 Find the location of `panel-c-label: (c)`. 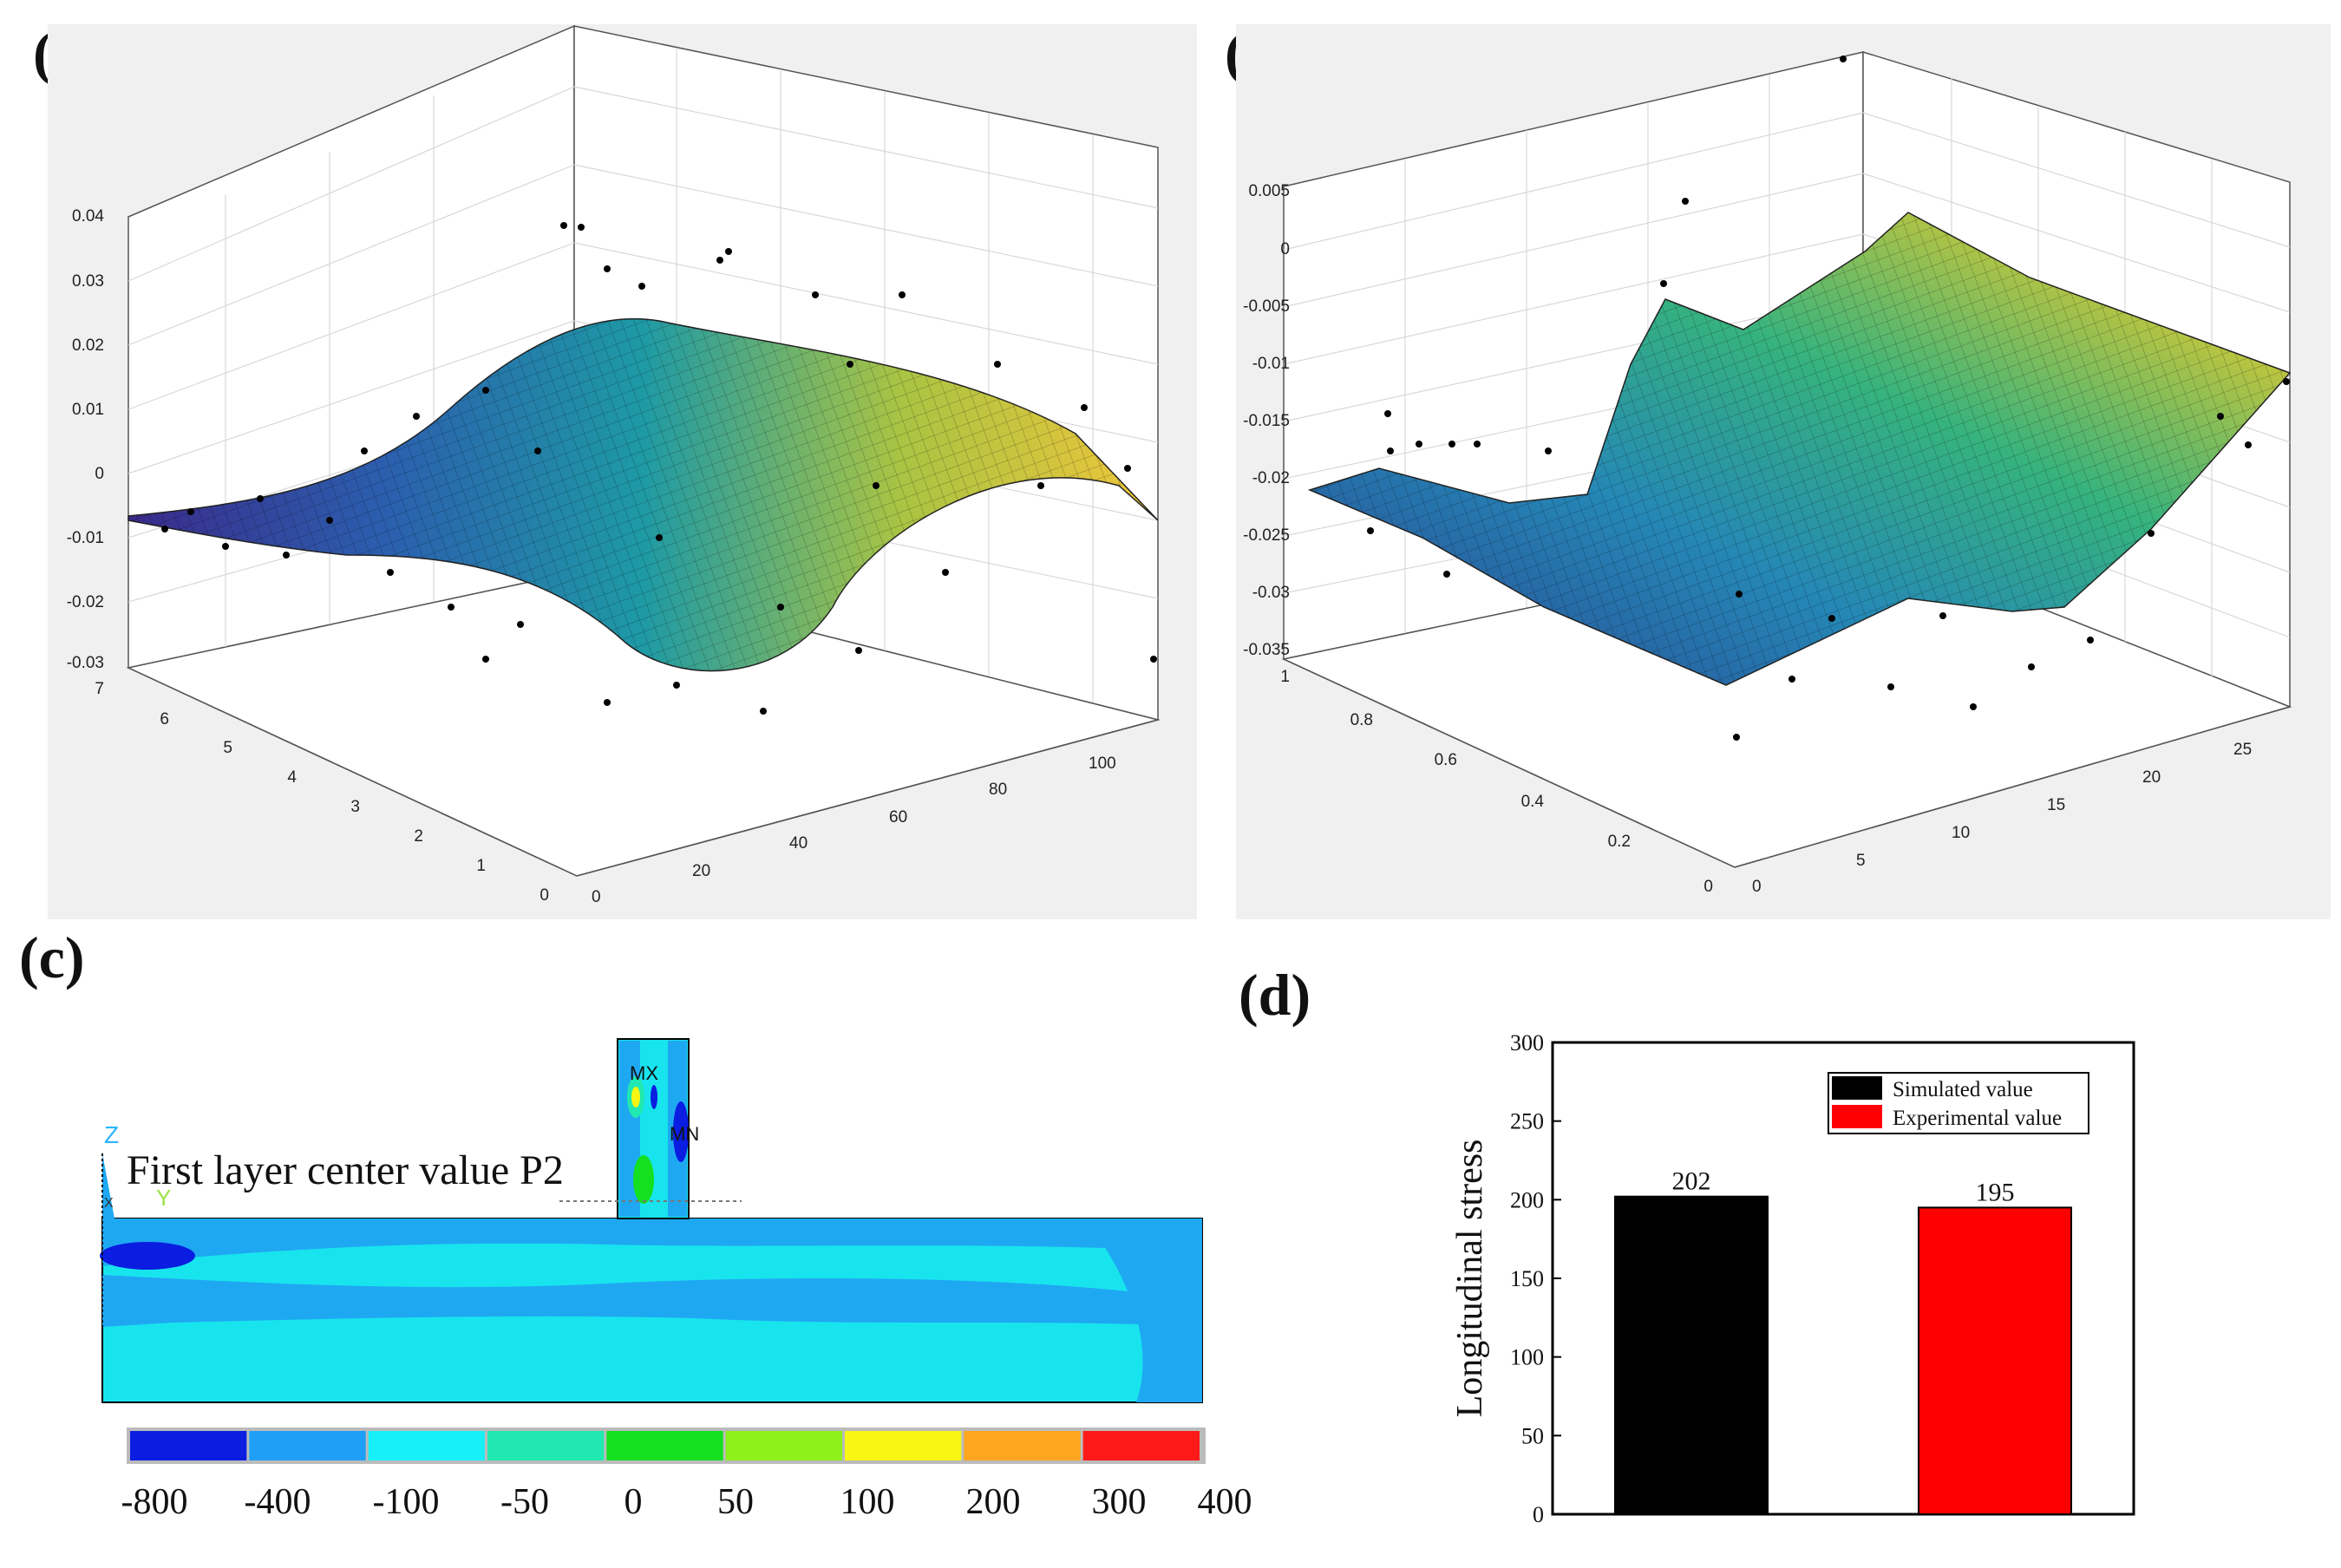

panel-c-label: (c) is located at coordinates (52, 957).